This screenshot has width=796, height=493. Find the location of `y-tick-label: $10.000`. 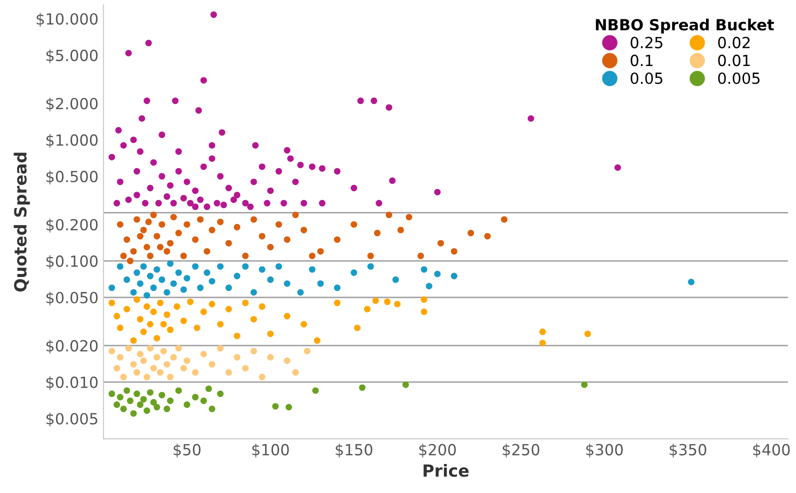

y-tick-label: $10.000 is located at coordinates (67, 19).